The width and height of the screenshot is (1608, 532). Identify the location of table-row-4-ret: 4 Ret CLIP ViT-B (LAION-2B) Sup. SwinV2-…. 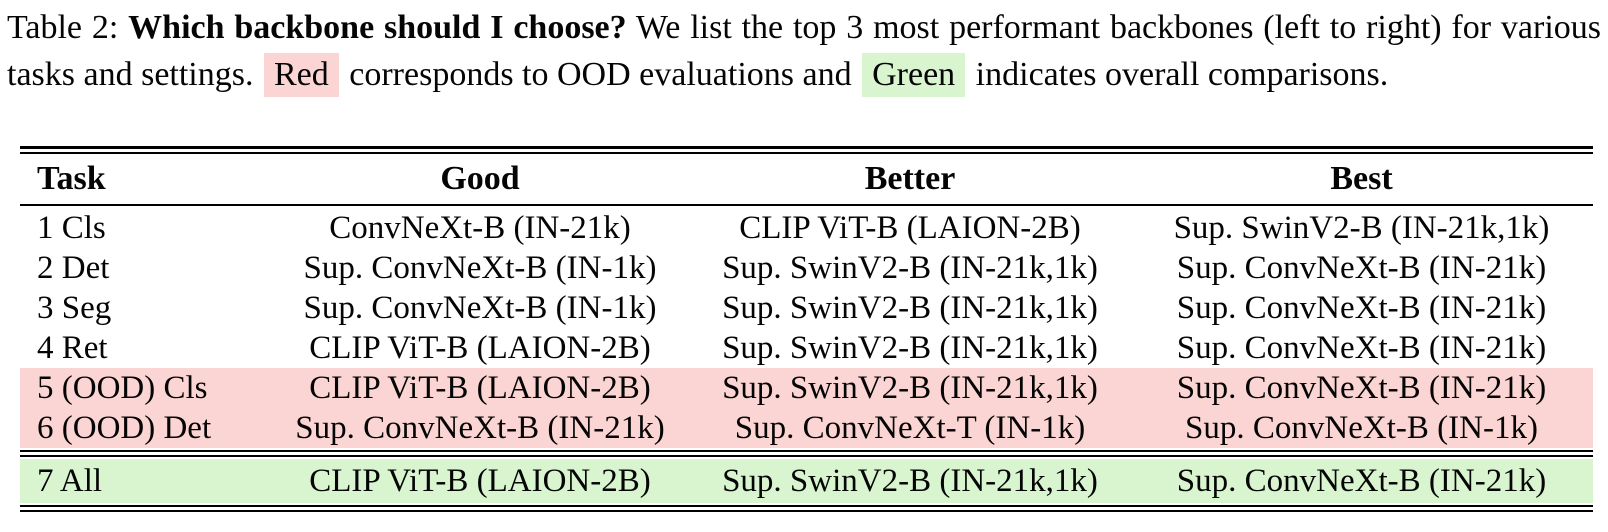
(806, 348).